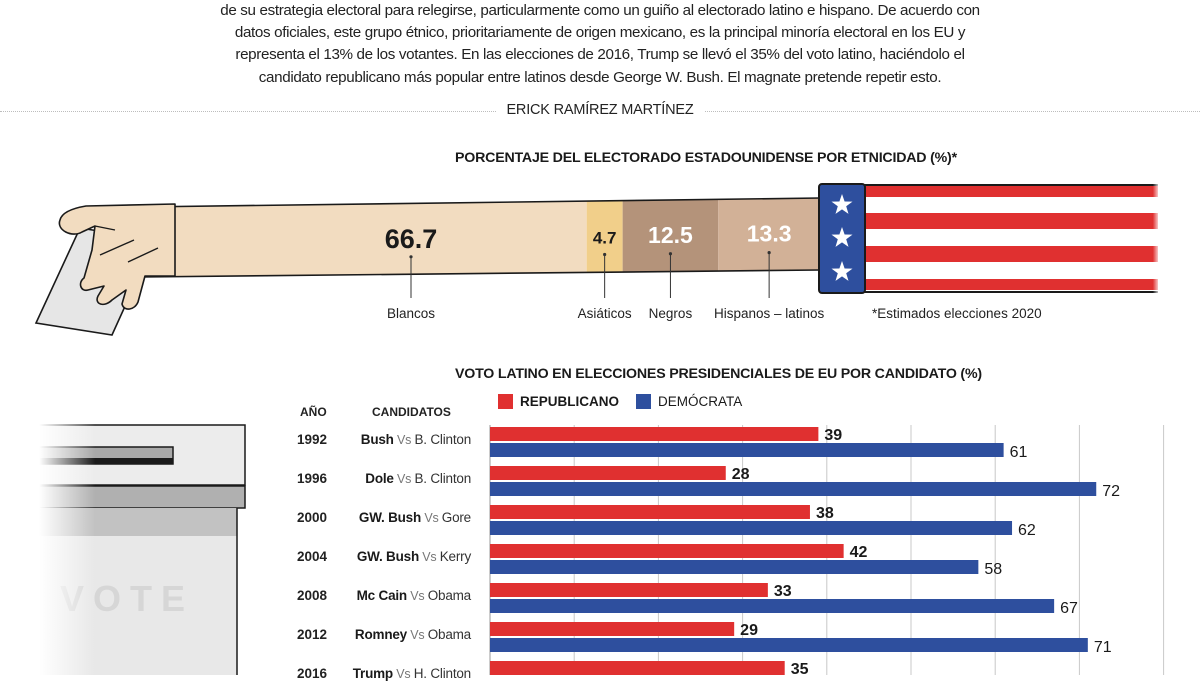 The width and height of the screenshot is (1200, 681). I want to click on row-candidates: Romney Vs Obama, so click(371, 634).